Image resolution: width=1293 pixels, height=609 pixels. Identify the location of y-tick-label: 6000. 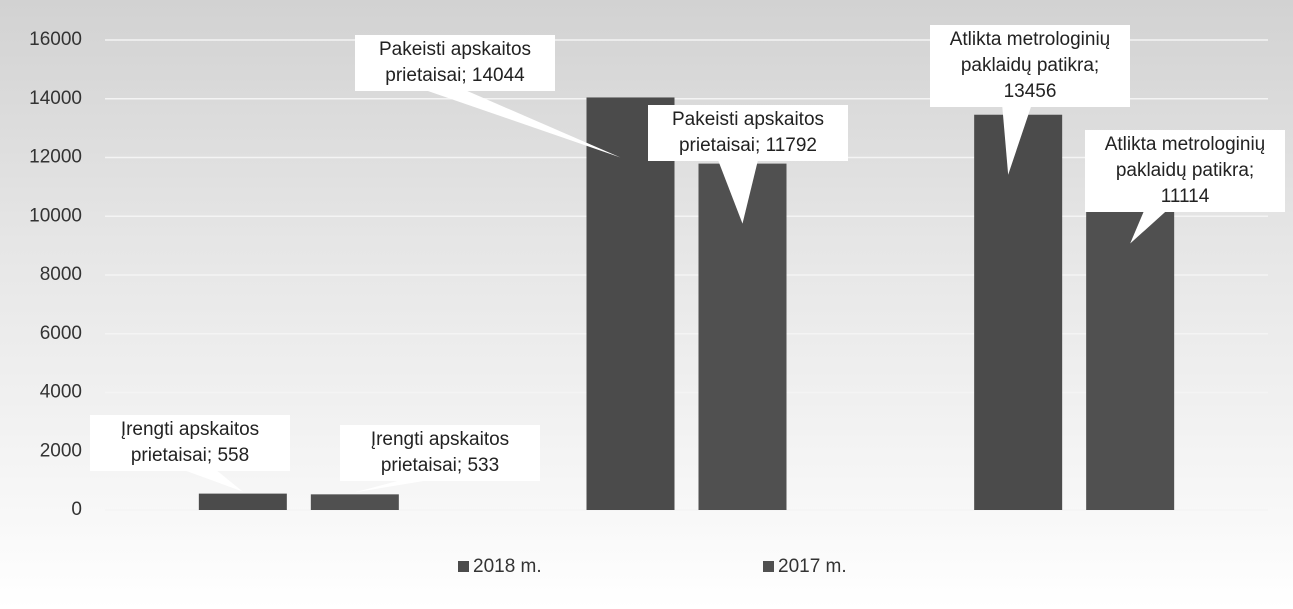
(61, 333).